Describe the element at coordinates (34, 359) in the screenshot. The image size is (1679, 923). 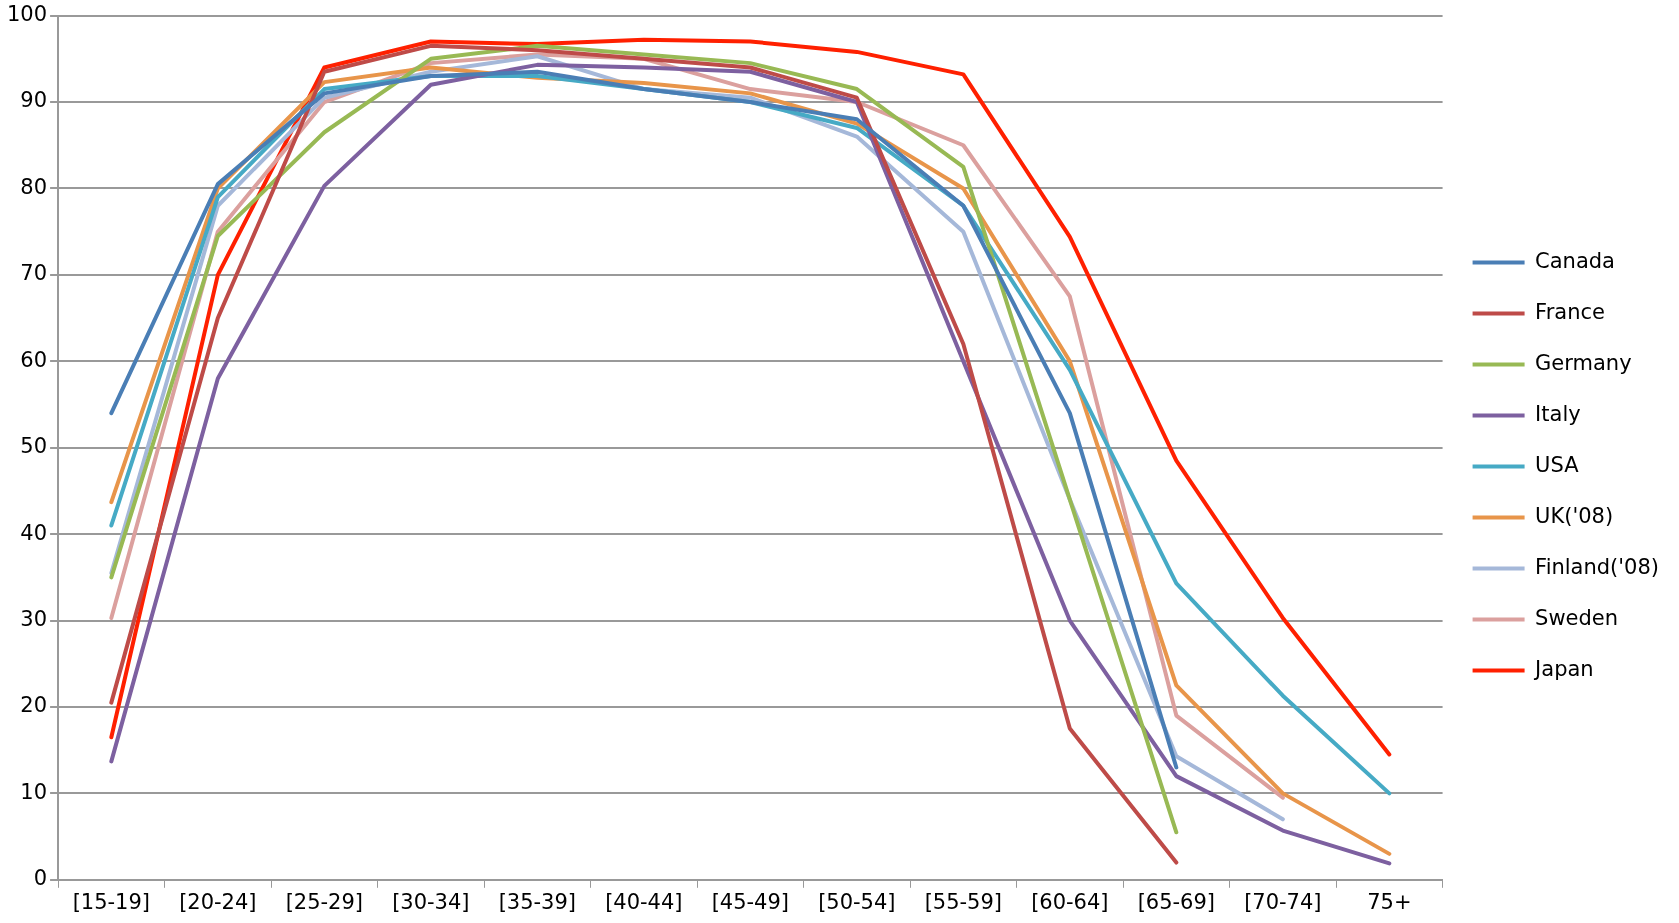
I see `y-tick-label: 60` at that location.